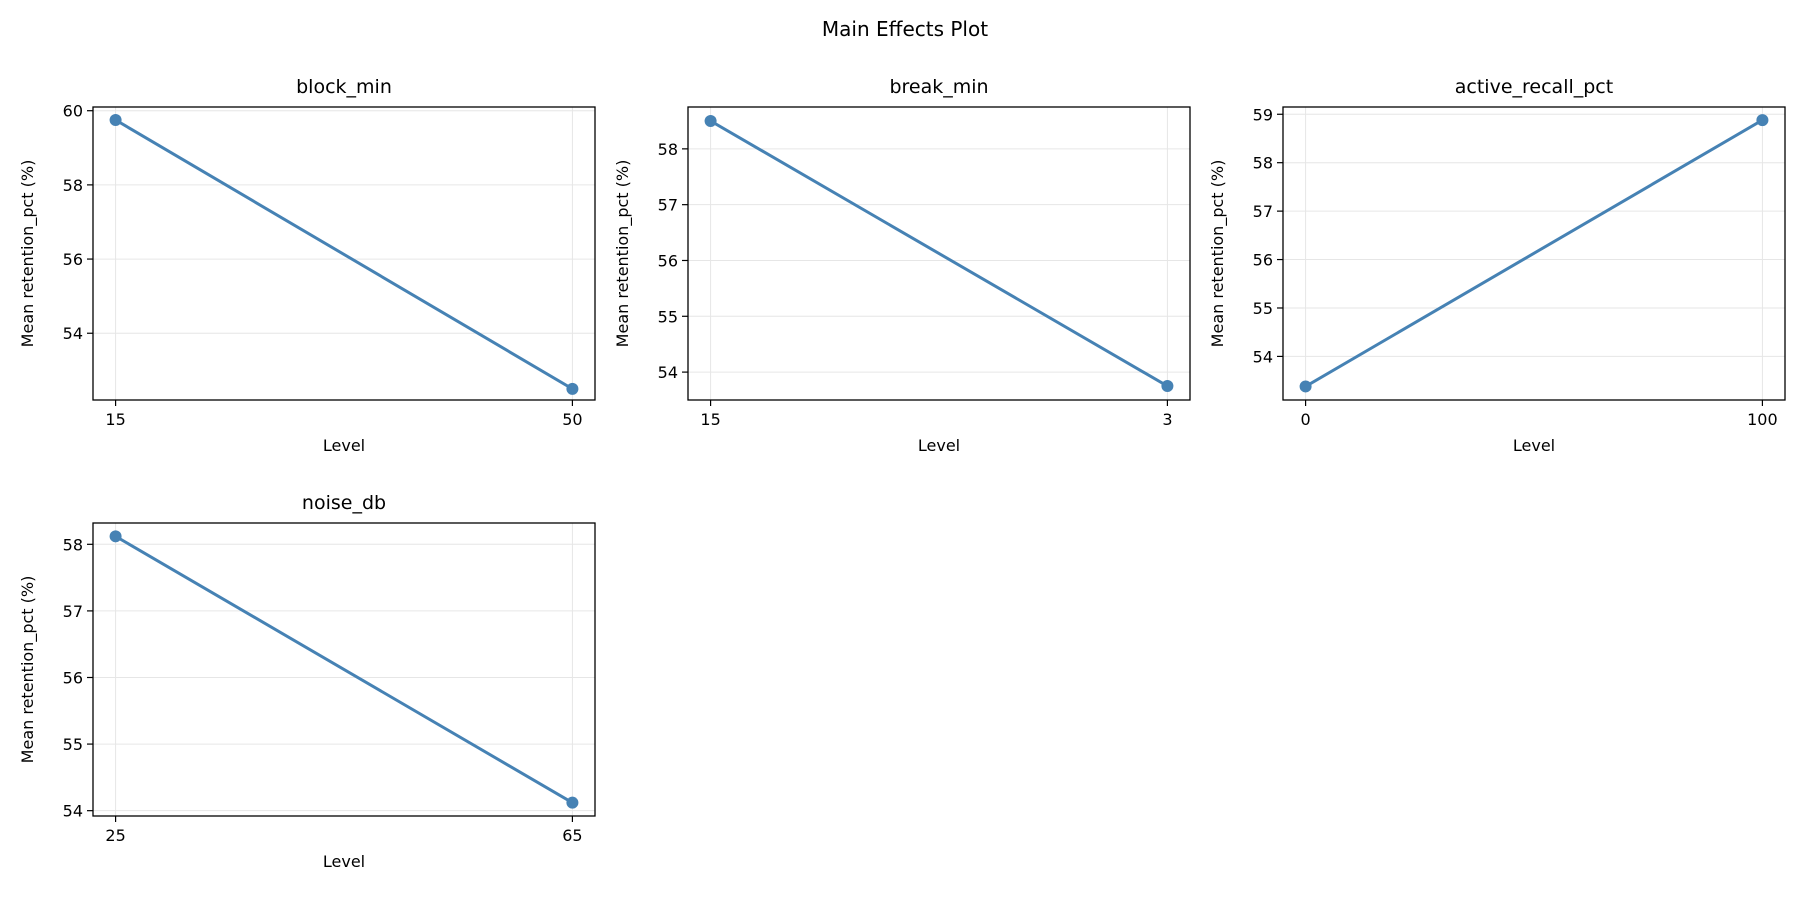 This screenshot has height=900, width=1800. I want to click on subplot-title: active_recall_pct, so click(1534, 87).